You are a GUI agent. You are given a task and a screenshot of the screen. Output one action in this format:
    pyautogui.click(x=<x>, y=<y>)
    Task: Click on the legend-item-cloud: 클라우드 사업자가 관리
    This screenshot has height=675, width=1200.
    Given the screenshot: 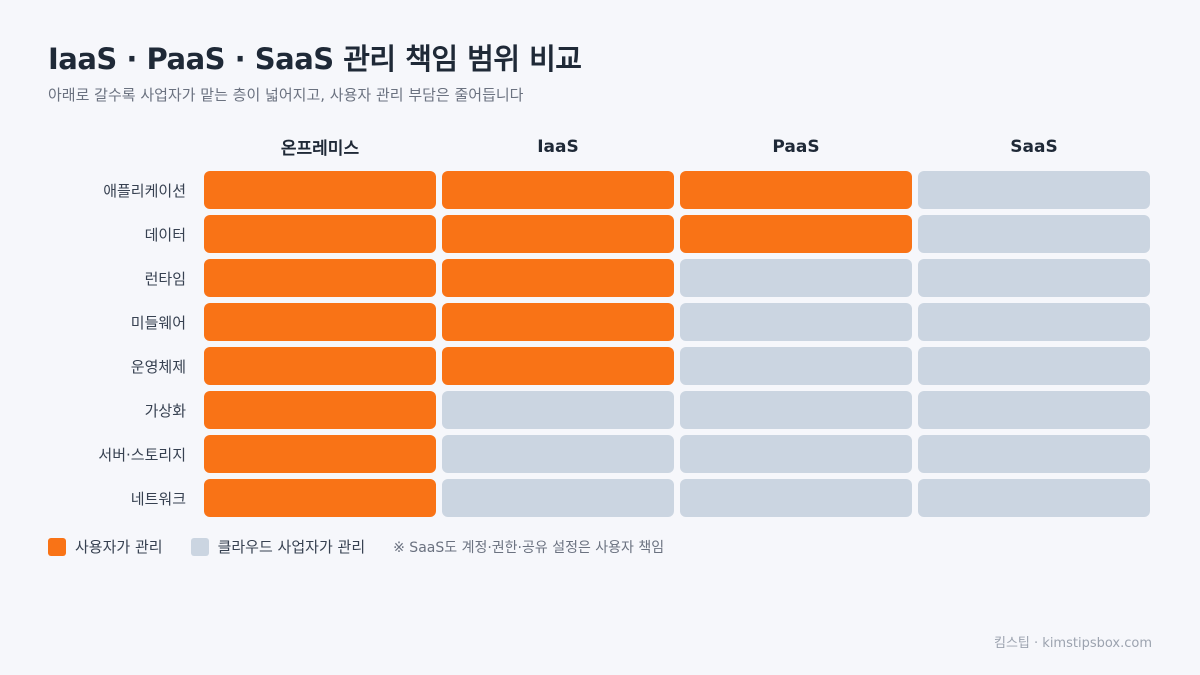 What is the action you would take?
    pyautogui.click(x=278, y=546)
    